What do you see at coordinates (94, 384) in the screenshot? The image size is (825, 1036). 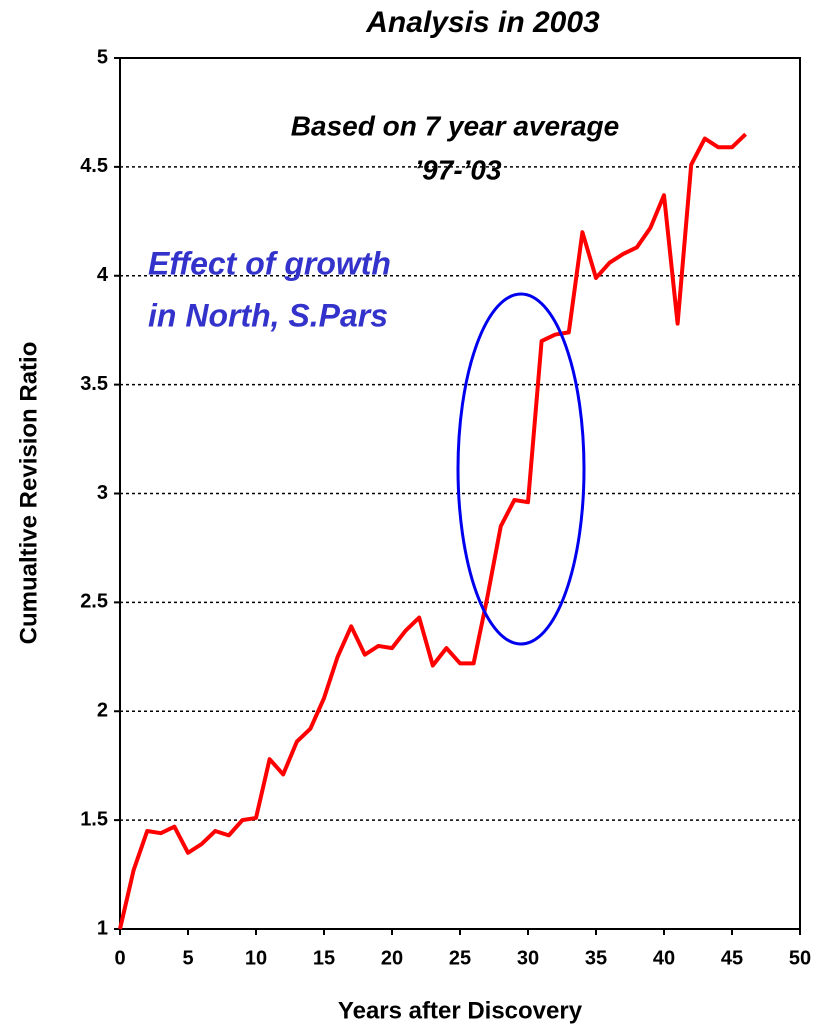 I see `y-tick-label: 3.5` at bounding box center [94, 384].